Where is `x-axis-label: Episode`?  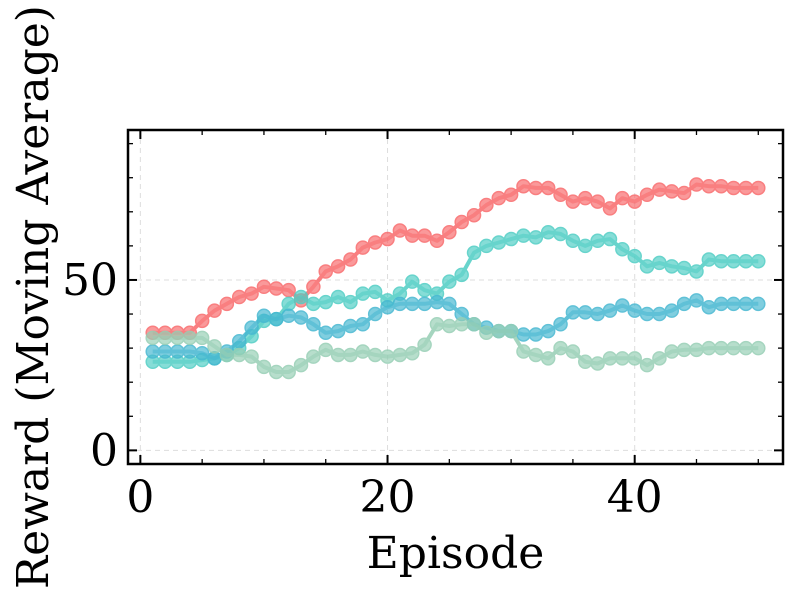 x-axis-label: Episode is located at coordinates (456, 553).